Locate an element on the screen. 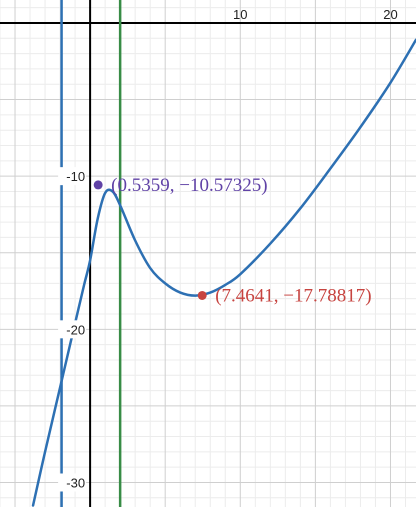 The image size is (416, 507). point-label-1: (0.5359, −10.57325) is located at coordinates (189, 185).